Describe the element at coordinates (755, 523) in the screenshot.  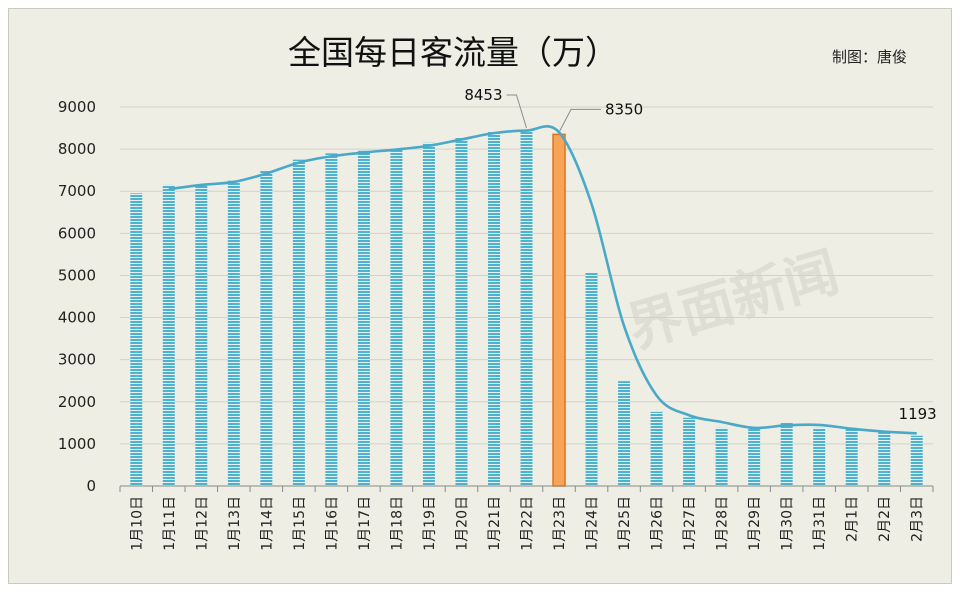
I see `x-tick-label: 1月29日` at that location.